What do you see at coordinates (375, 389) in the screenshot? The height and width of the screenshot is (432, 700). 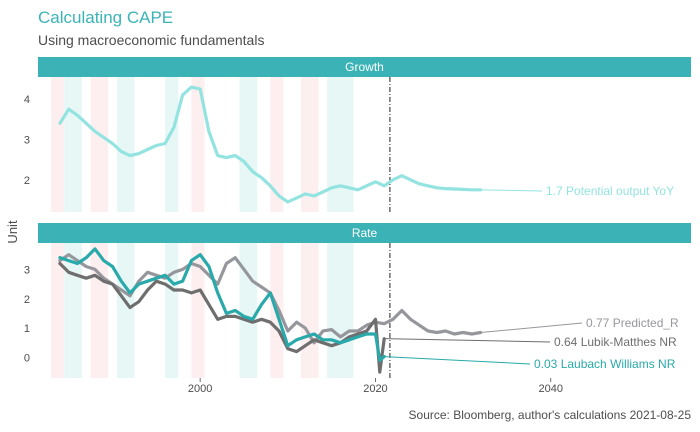 I see `x-tick-2020: 2020` at bounding box center [375, 389].